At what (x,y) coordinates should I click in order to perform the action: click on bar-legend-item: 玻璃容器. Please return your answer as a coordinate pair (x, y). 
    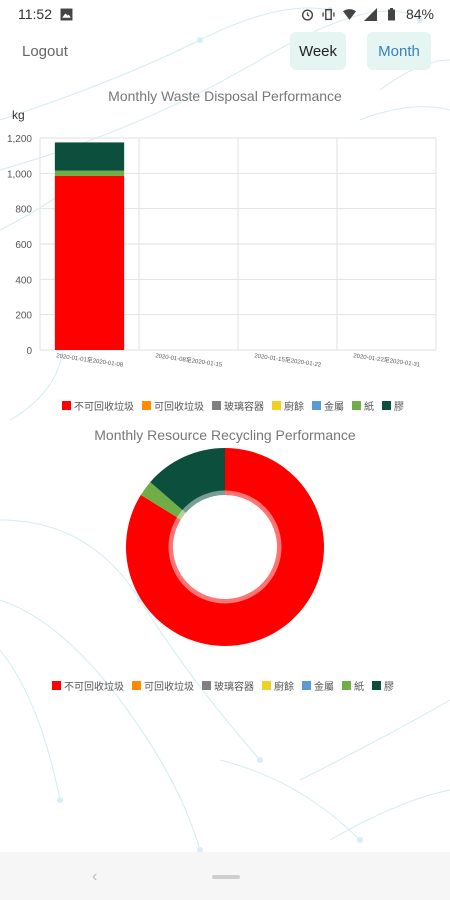
    Looking at the image, I should click on (238, 405).